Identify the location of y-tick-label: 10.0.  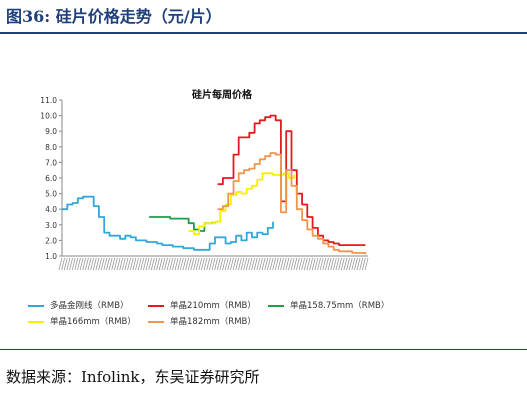
(48, 116).